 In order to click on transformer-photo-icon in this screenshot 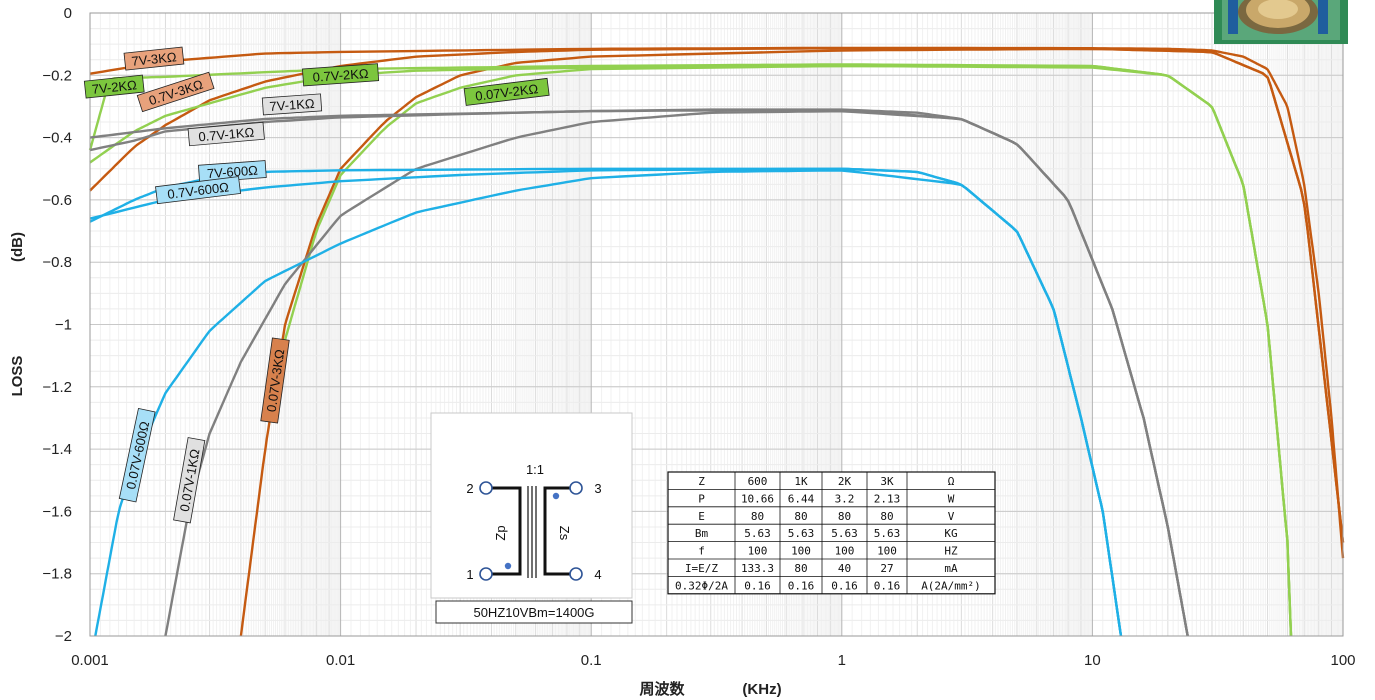, I will do `click(1281, 22)`.